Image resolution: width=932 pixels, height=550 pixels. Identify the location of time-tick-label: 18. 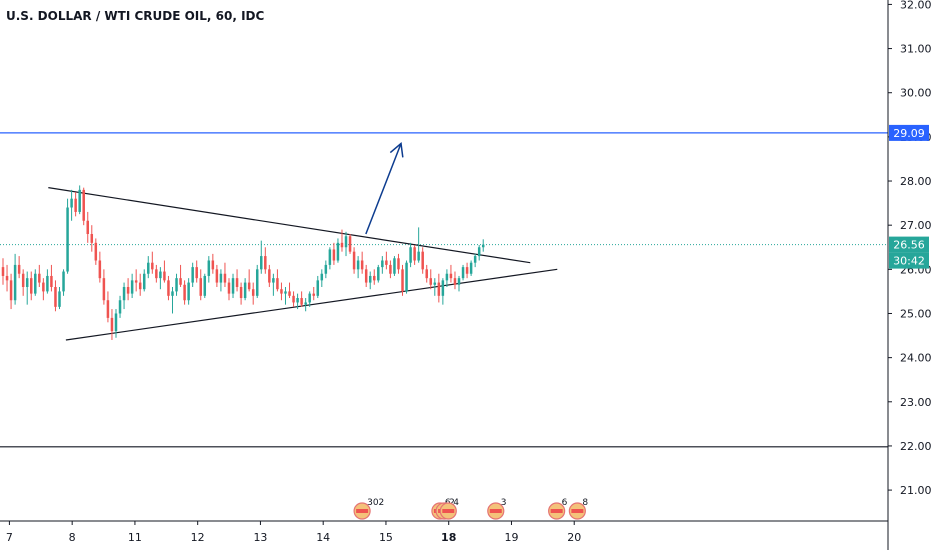
(448, 537).